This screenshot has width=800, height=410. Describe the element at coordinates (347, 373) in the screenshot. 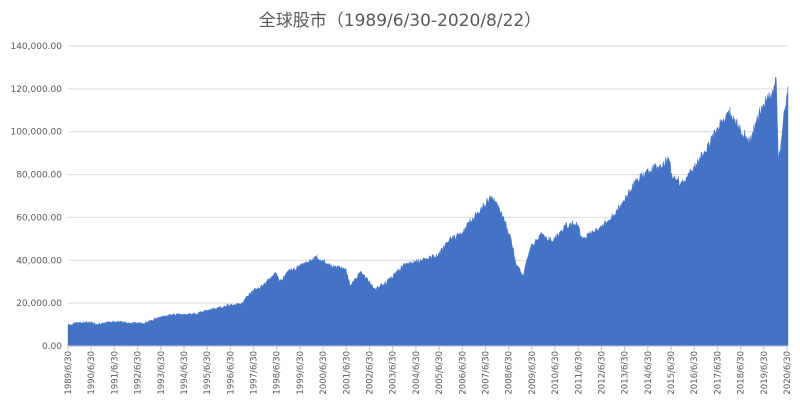

I see `x-tick-label: 2001/6/30` at that location.